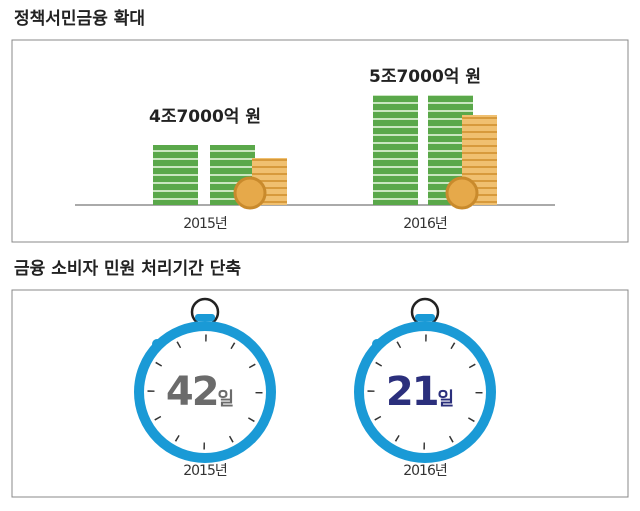 The image size is (640, 511). I want to click on amount-label: 4조7000억 원, so click(205, 117).